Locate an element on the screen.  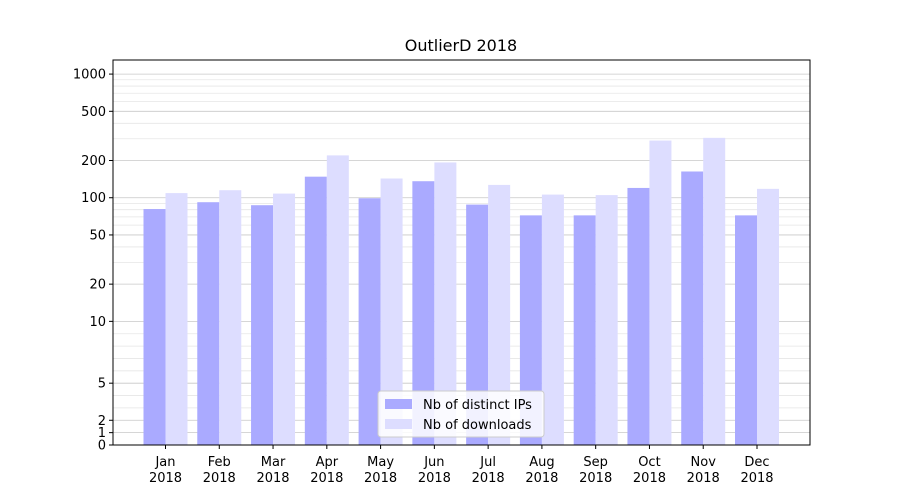
x-tick-label: Feb 2018 is located at coordinates (219, 470).